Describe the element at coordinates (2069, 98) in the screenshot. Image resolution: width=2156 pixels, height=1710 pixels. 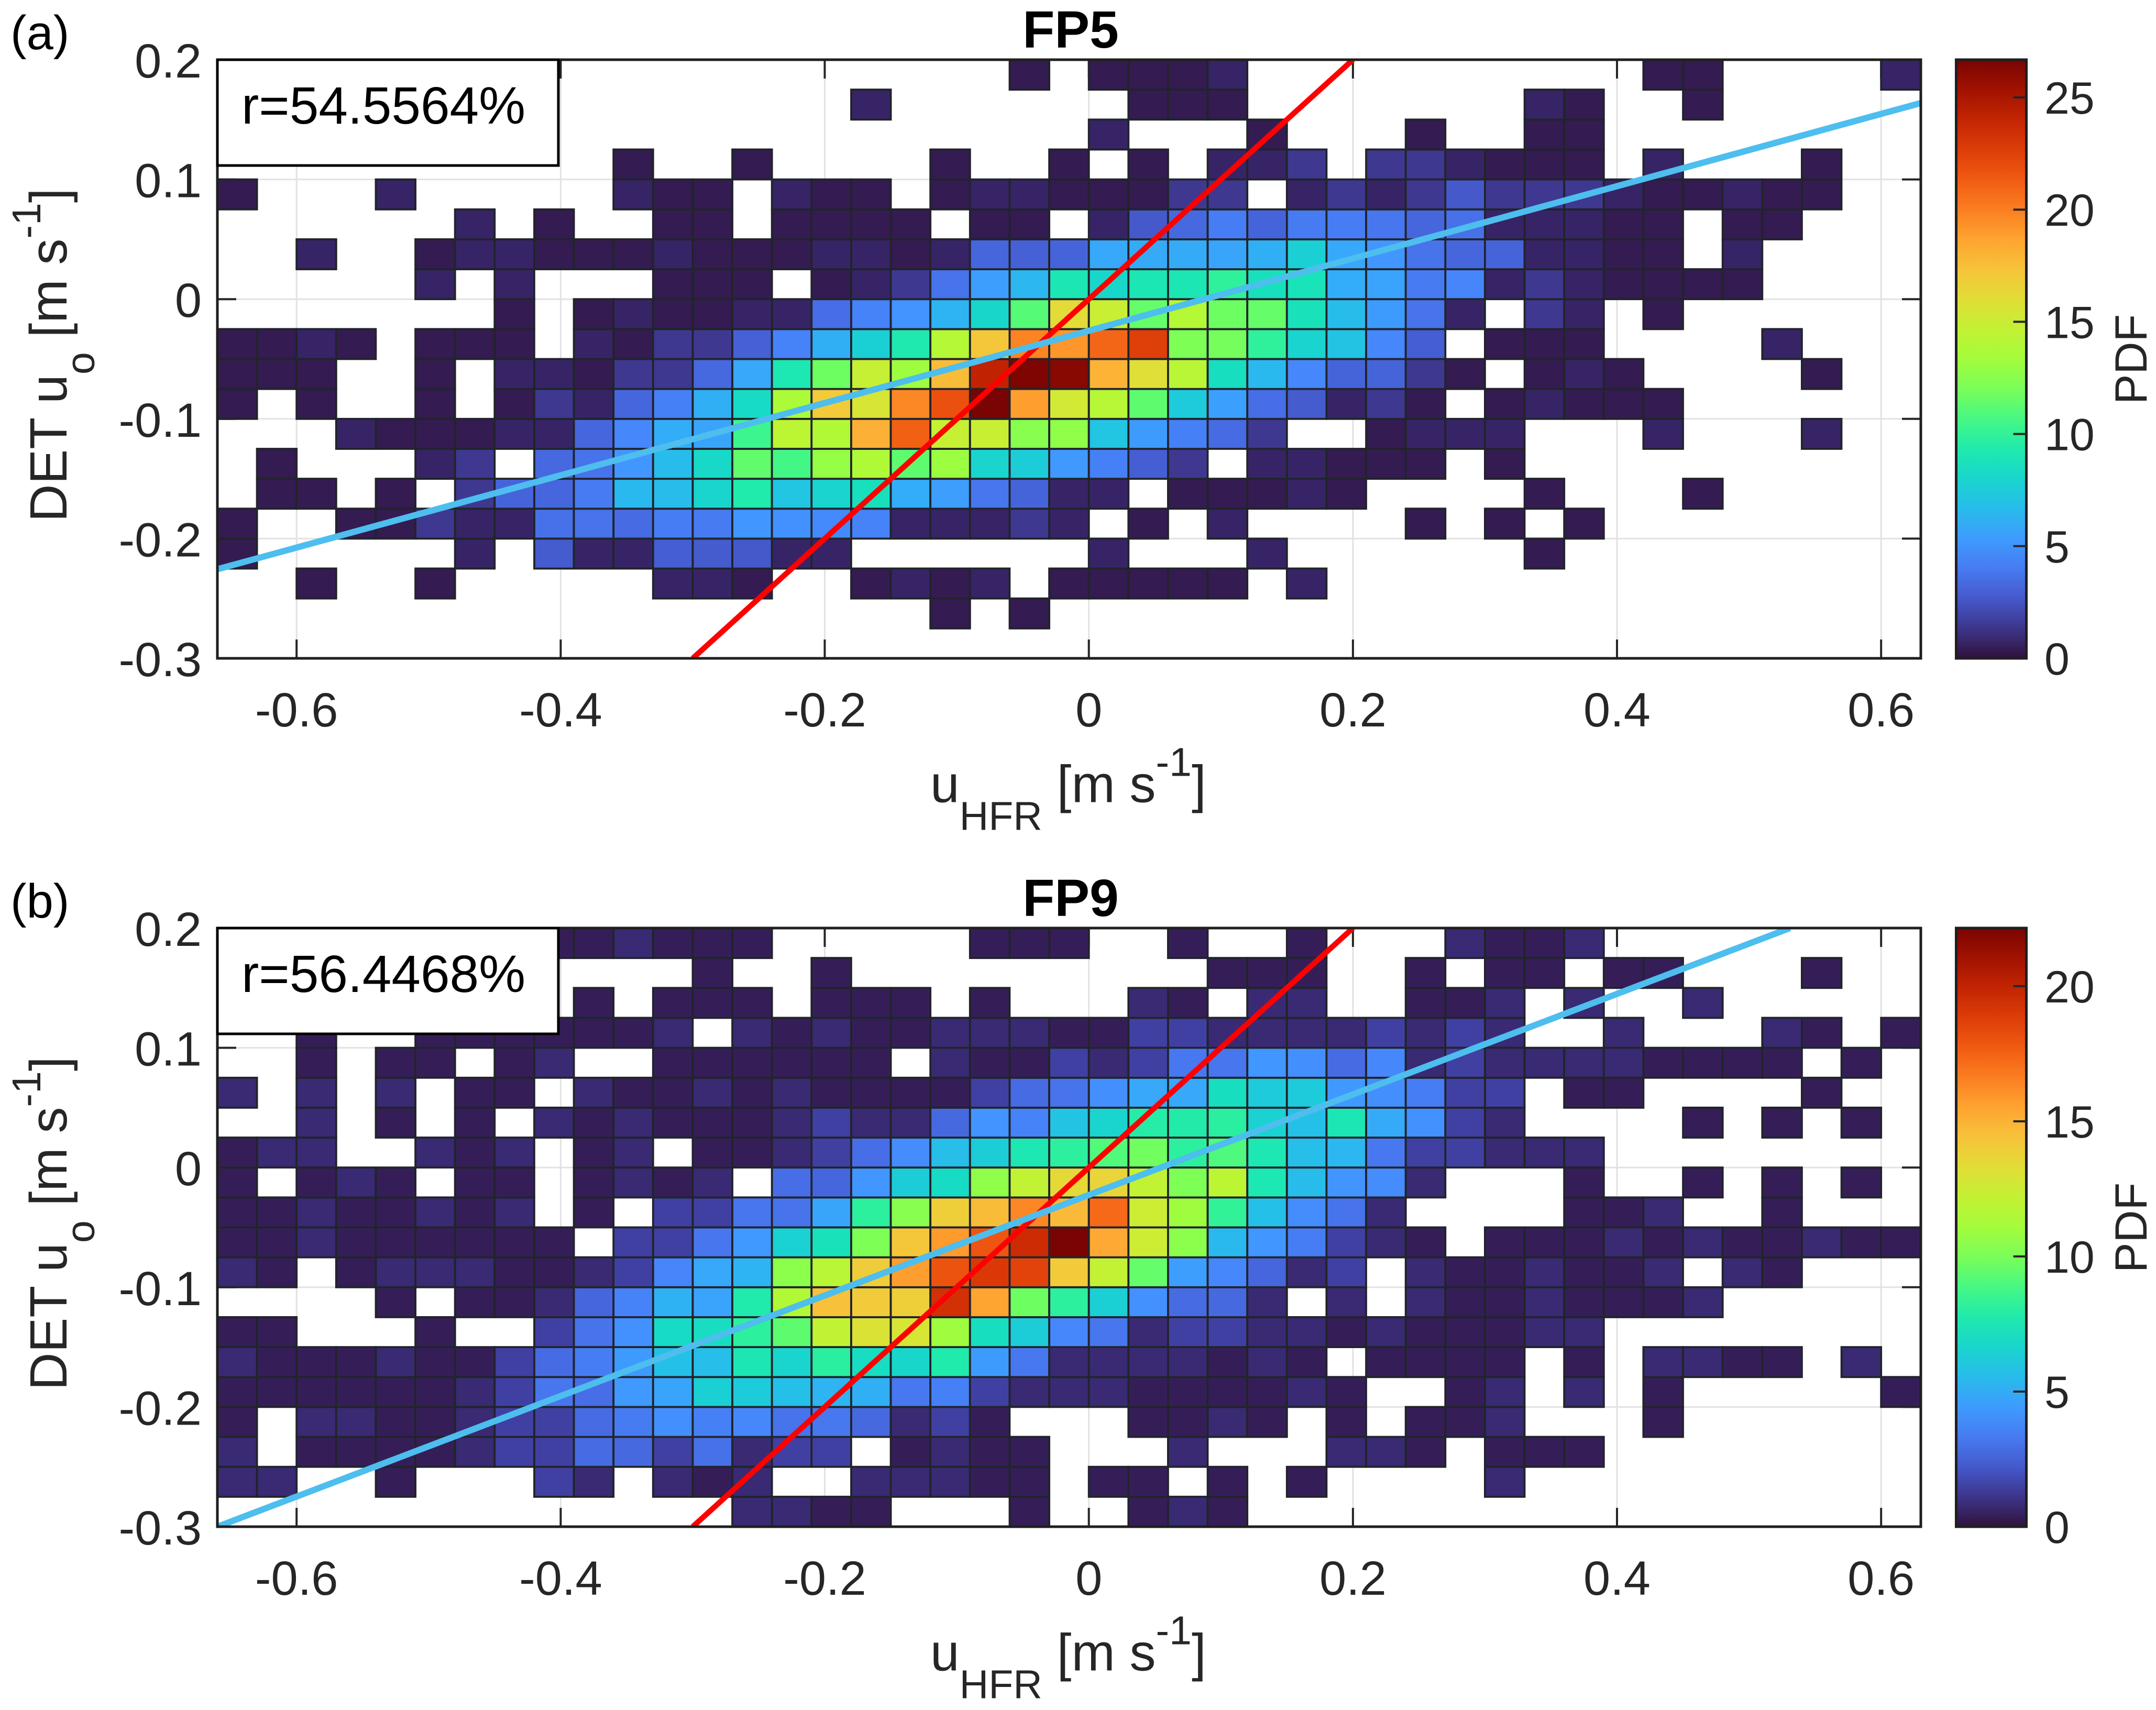
I see `svg-text: 25` at that location.